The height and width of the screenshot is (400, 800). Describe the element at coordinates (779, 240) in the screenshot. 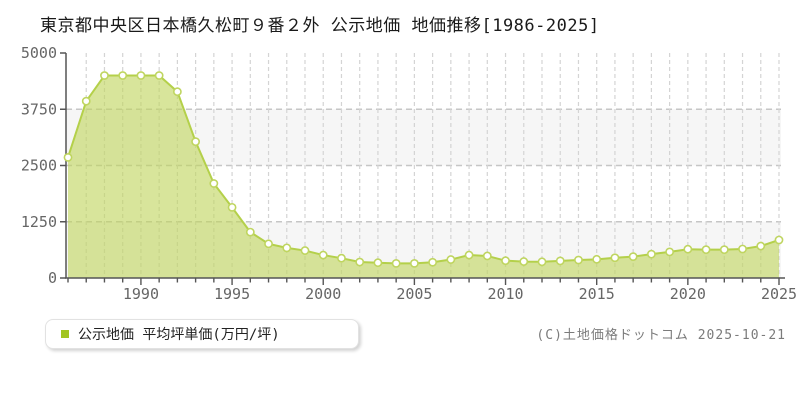

I see `data-point-2025` at that location.